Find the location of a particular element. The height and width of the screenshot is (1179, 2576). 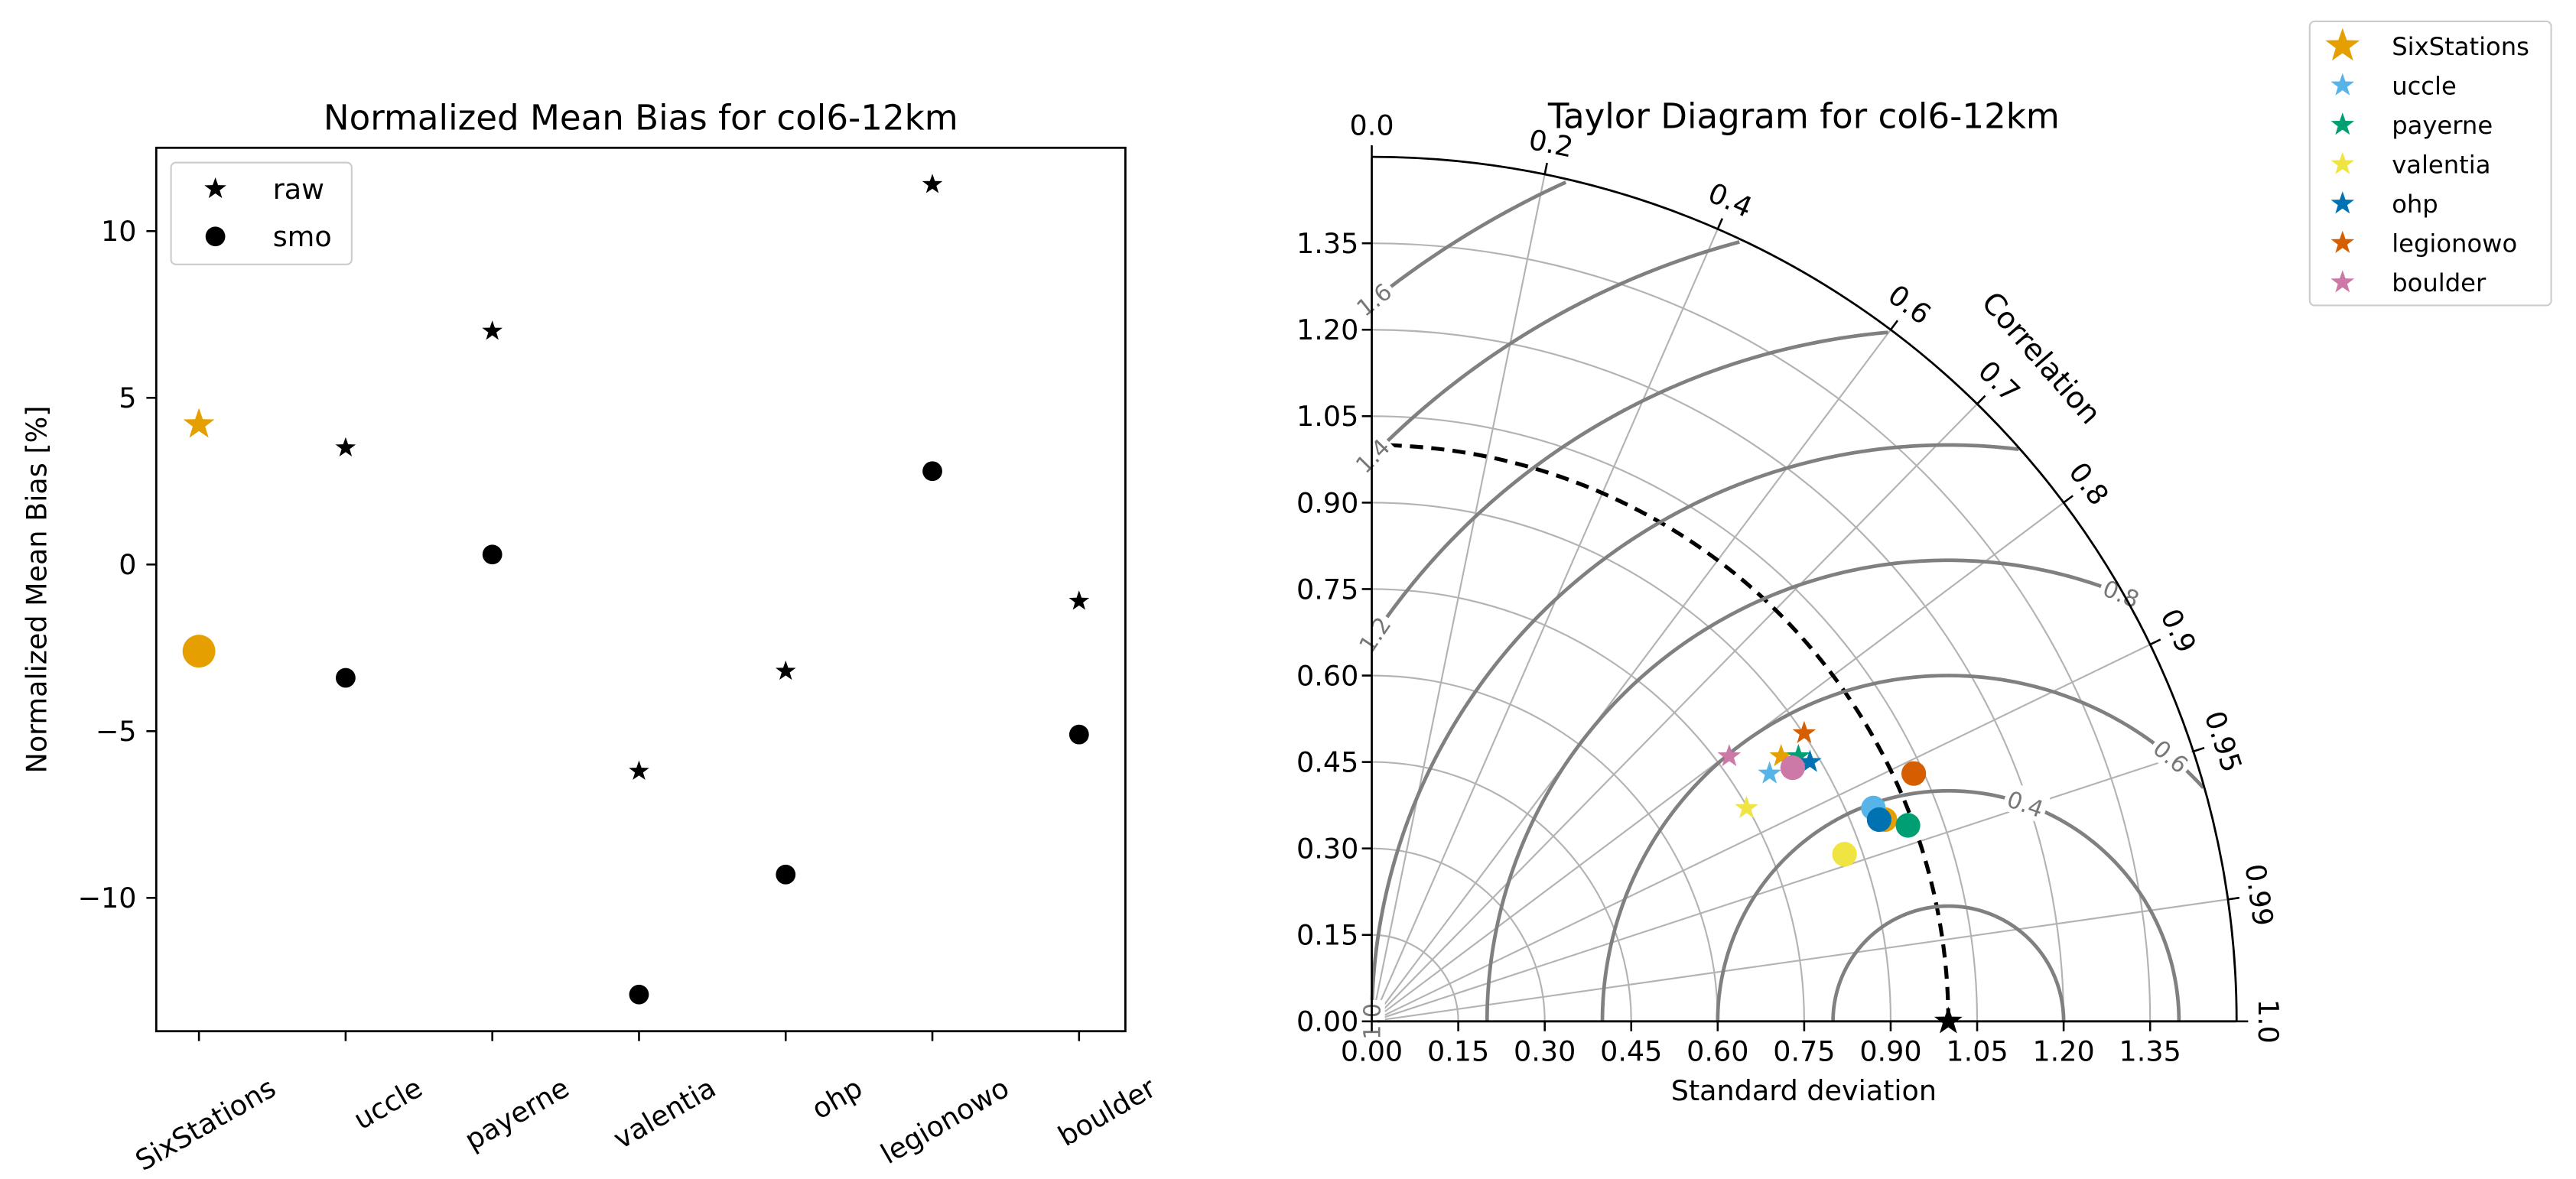

std-x-tick-label: 1.35 is located at coordinates (2150, 1050).